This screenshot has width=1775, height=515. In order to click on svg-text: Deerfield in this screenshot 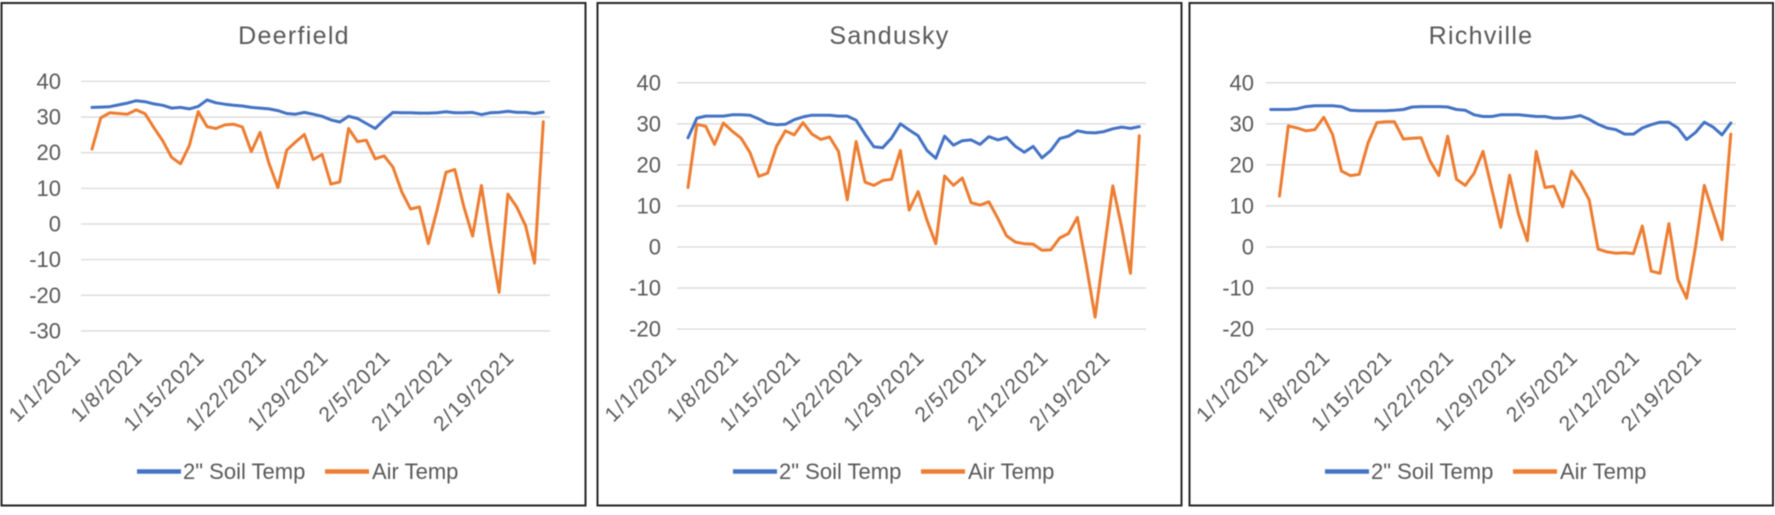, I will do `click(294, 36)`.